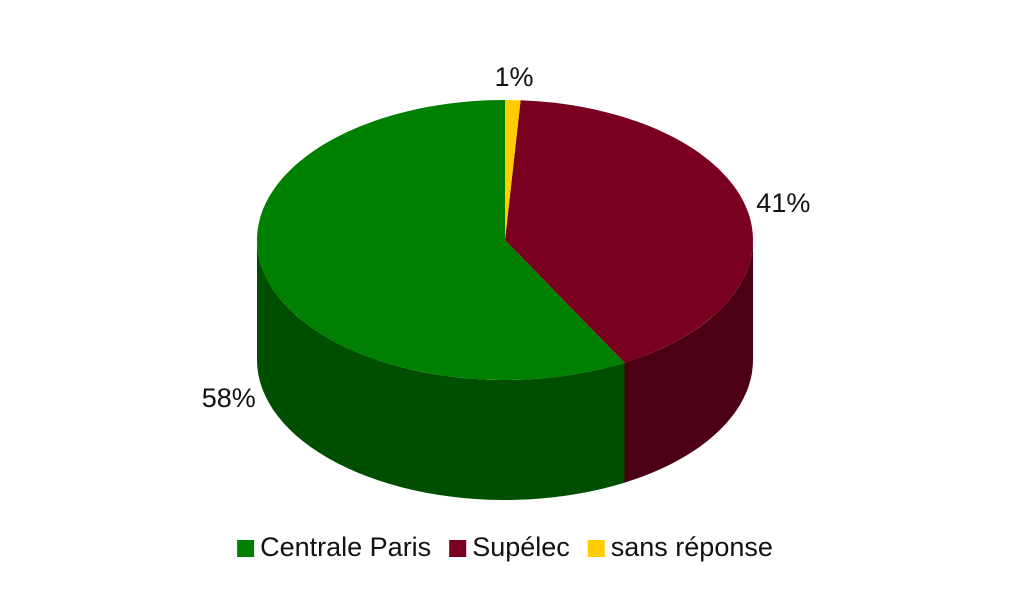  Describe the element at coordinates (513, 77) in the screenshot. I see `value-label: 1%` at that location.